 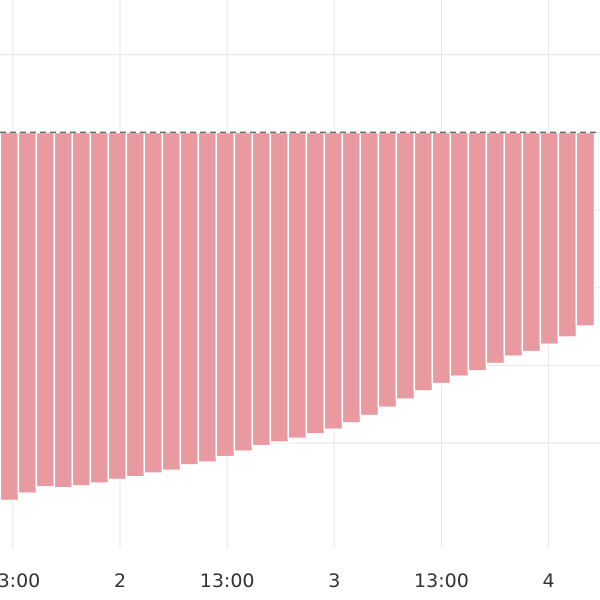 I want to click on x-tick-label: 4, so click(x=549, y=581).